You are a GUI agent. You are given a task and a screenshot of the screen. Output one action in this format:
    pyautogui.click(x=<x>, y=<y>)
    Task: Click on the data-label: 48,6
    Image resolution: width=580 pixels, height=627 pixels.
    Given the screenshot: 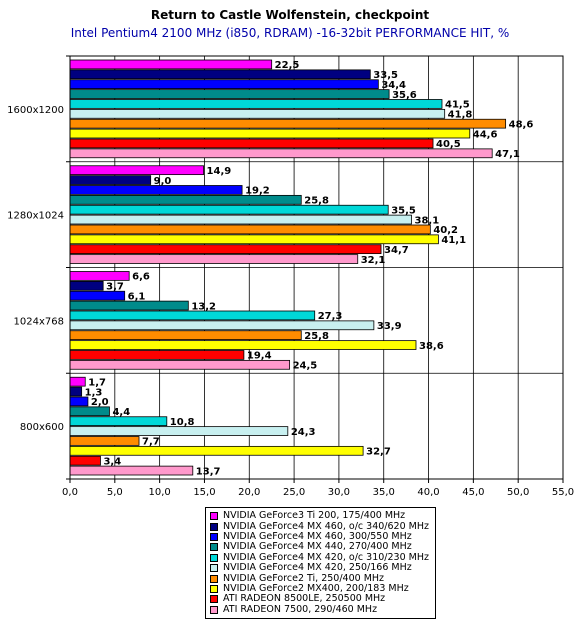 What is the action you would take?
    pyautogui.click(x=521, y=124)
    